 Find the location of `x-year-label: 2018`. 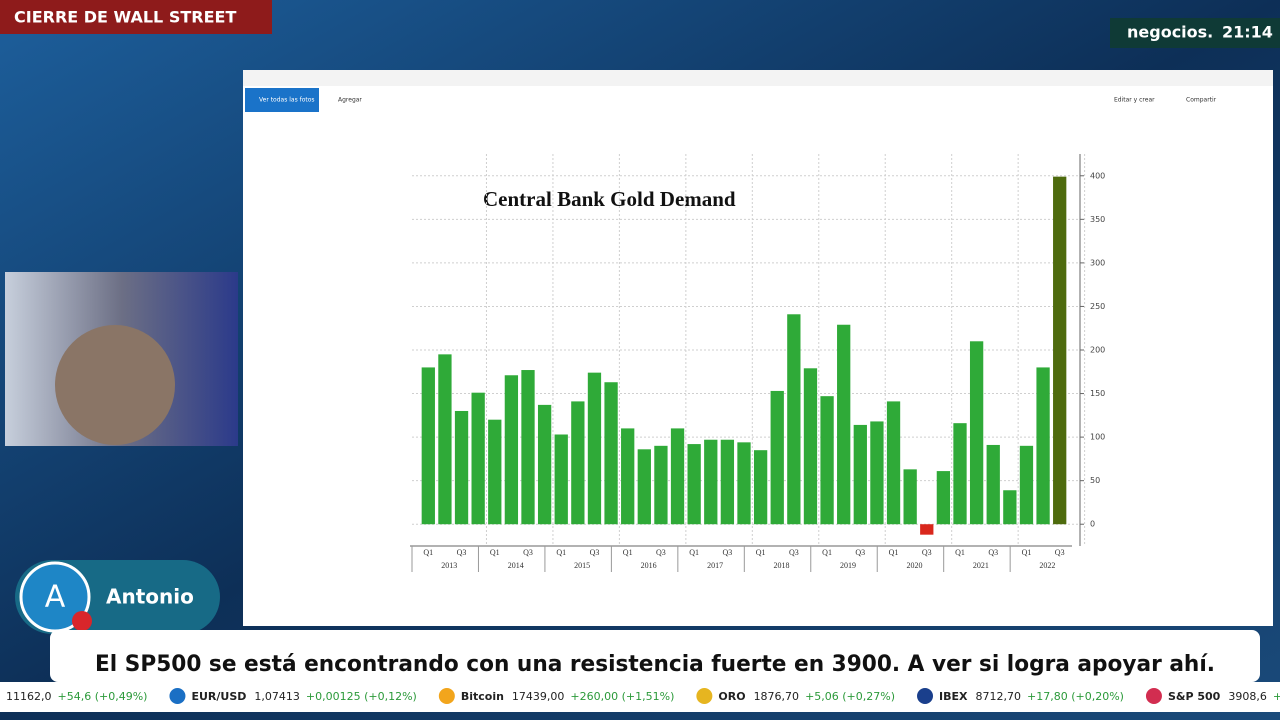

x-year-label: 2018 is located at coordinates (782, 565).